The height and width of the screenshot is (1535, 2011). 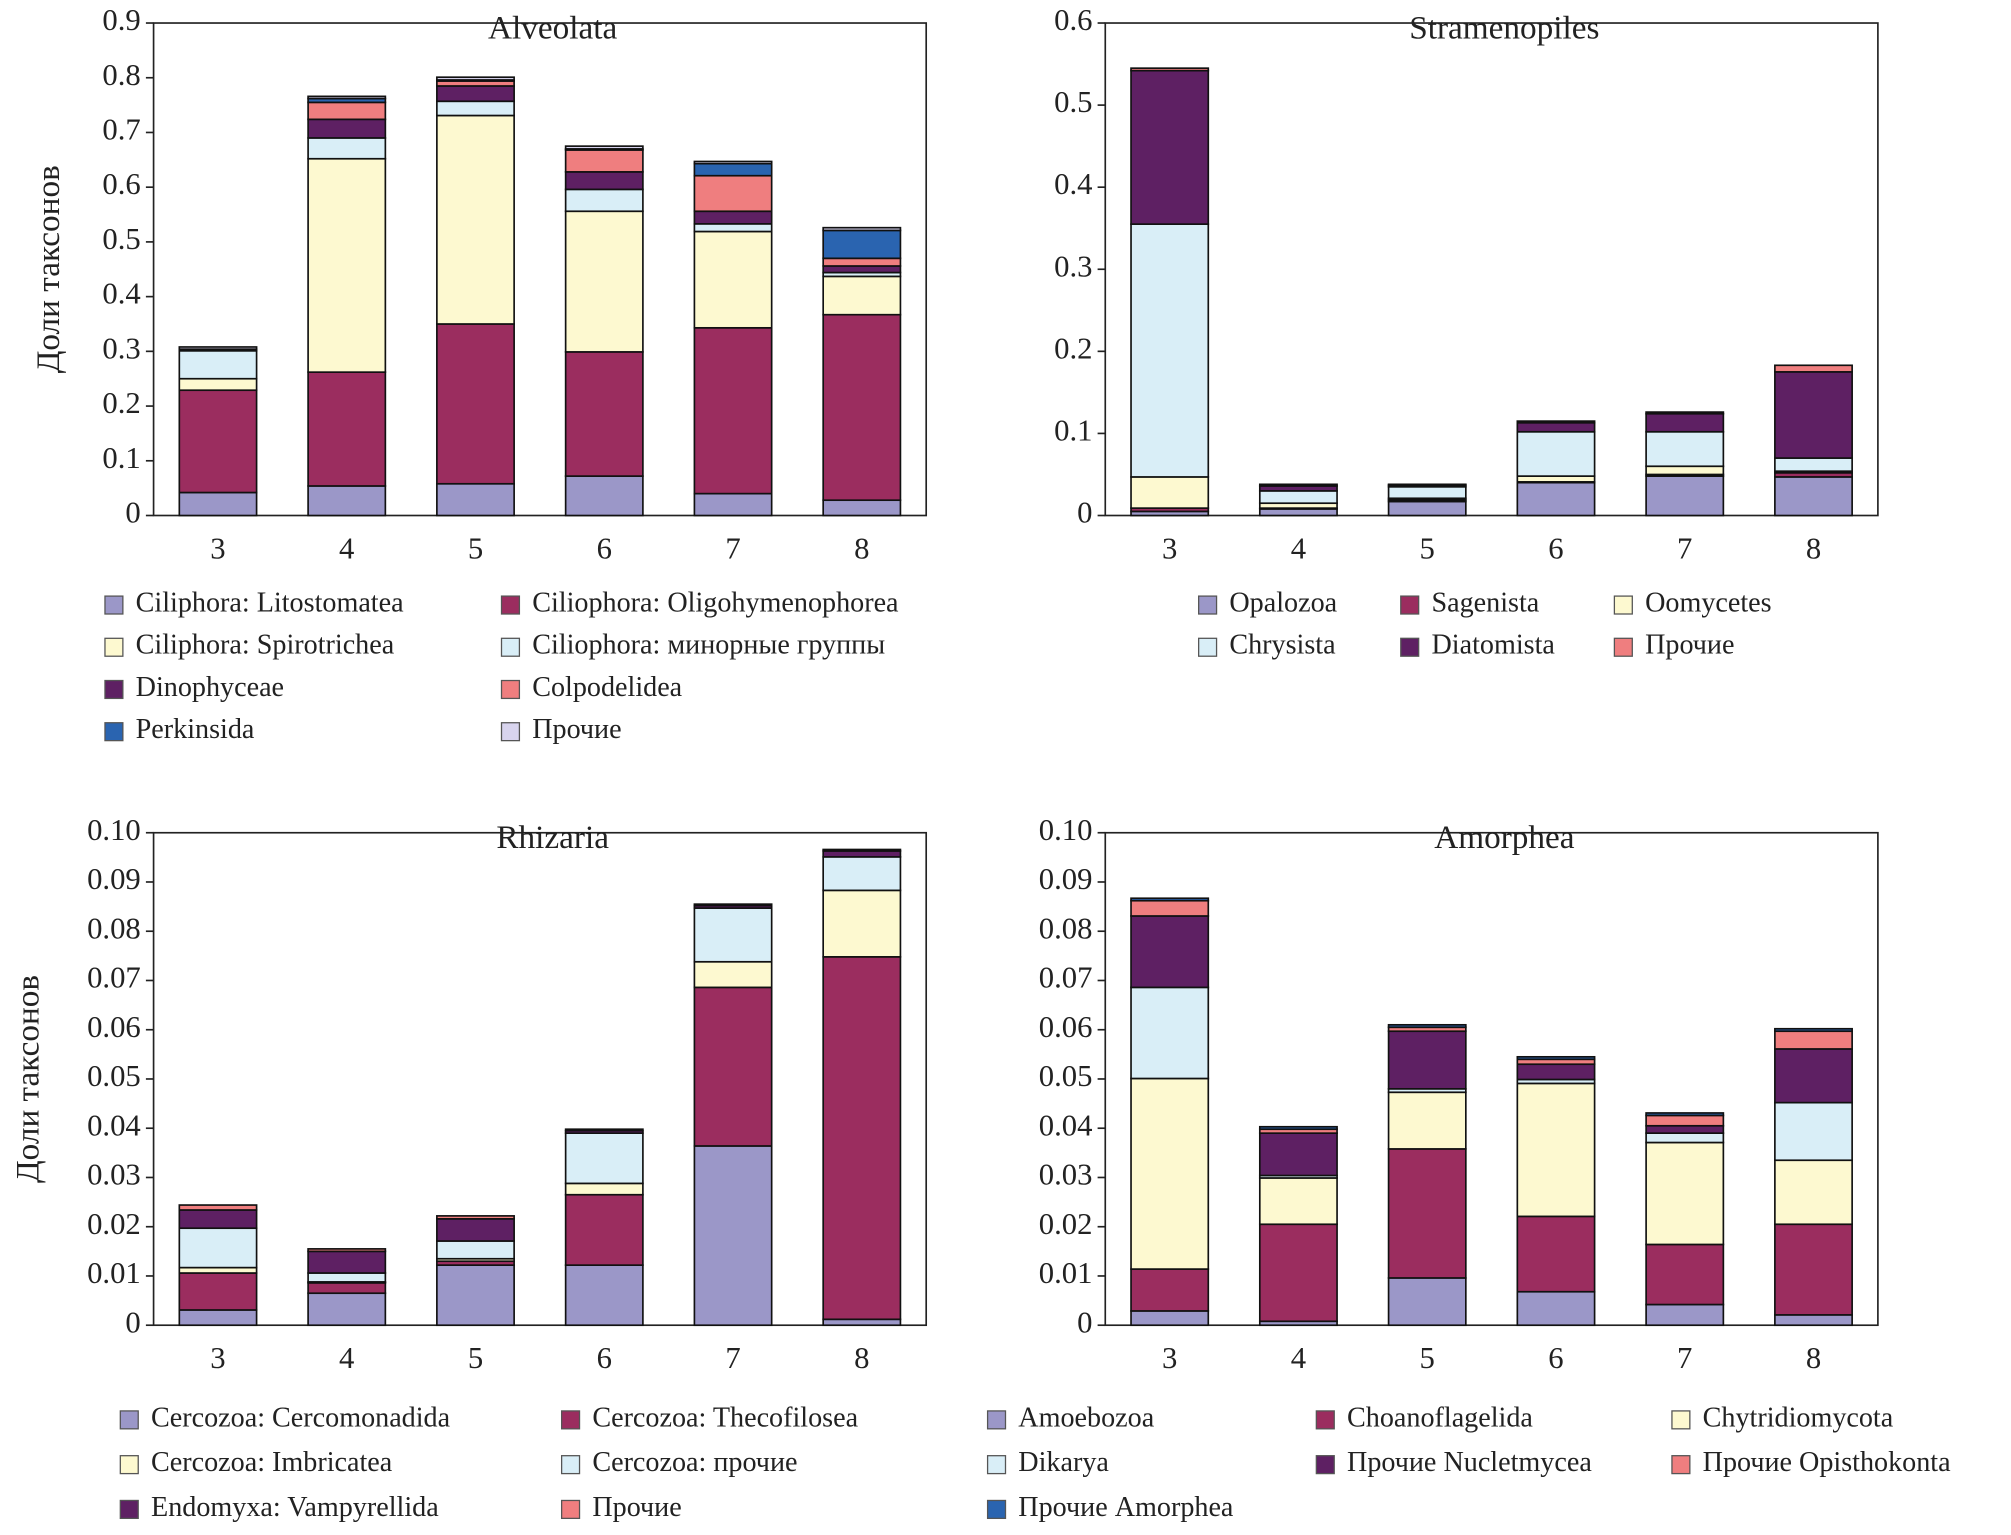 What do you see at coordinates (1827, 1462) in the screenshot?
I see `legend-label: Прочие Opisthokonta` at bounding box center [1827, 1462].